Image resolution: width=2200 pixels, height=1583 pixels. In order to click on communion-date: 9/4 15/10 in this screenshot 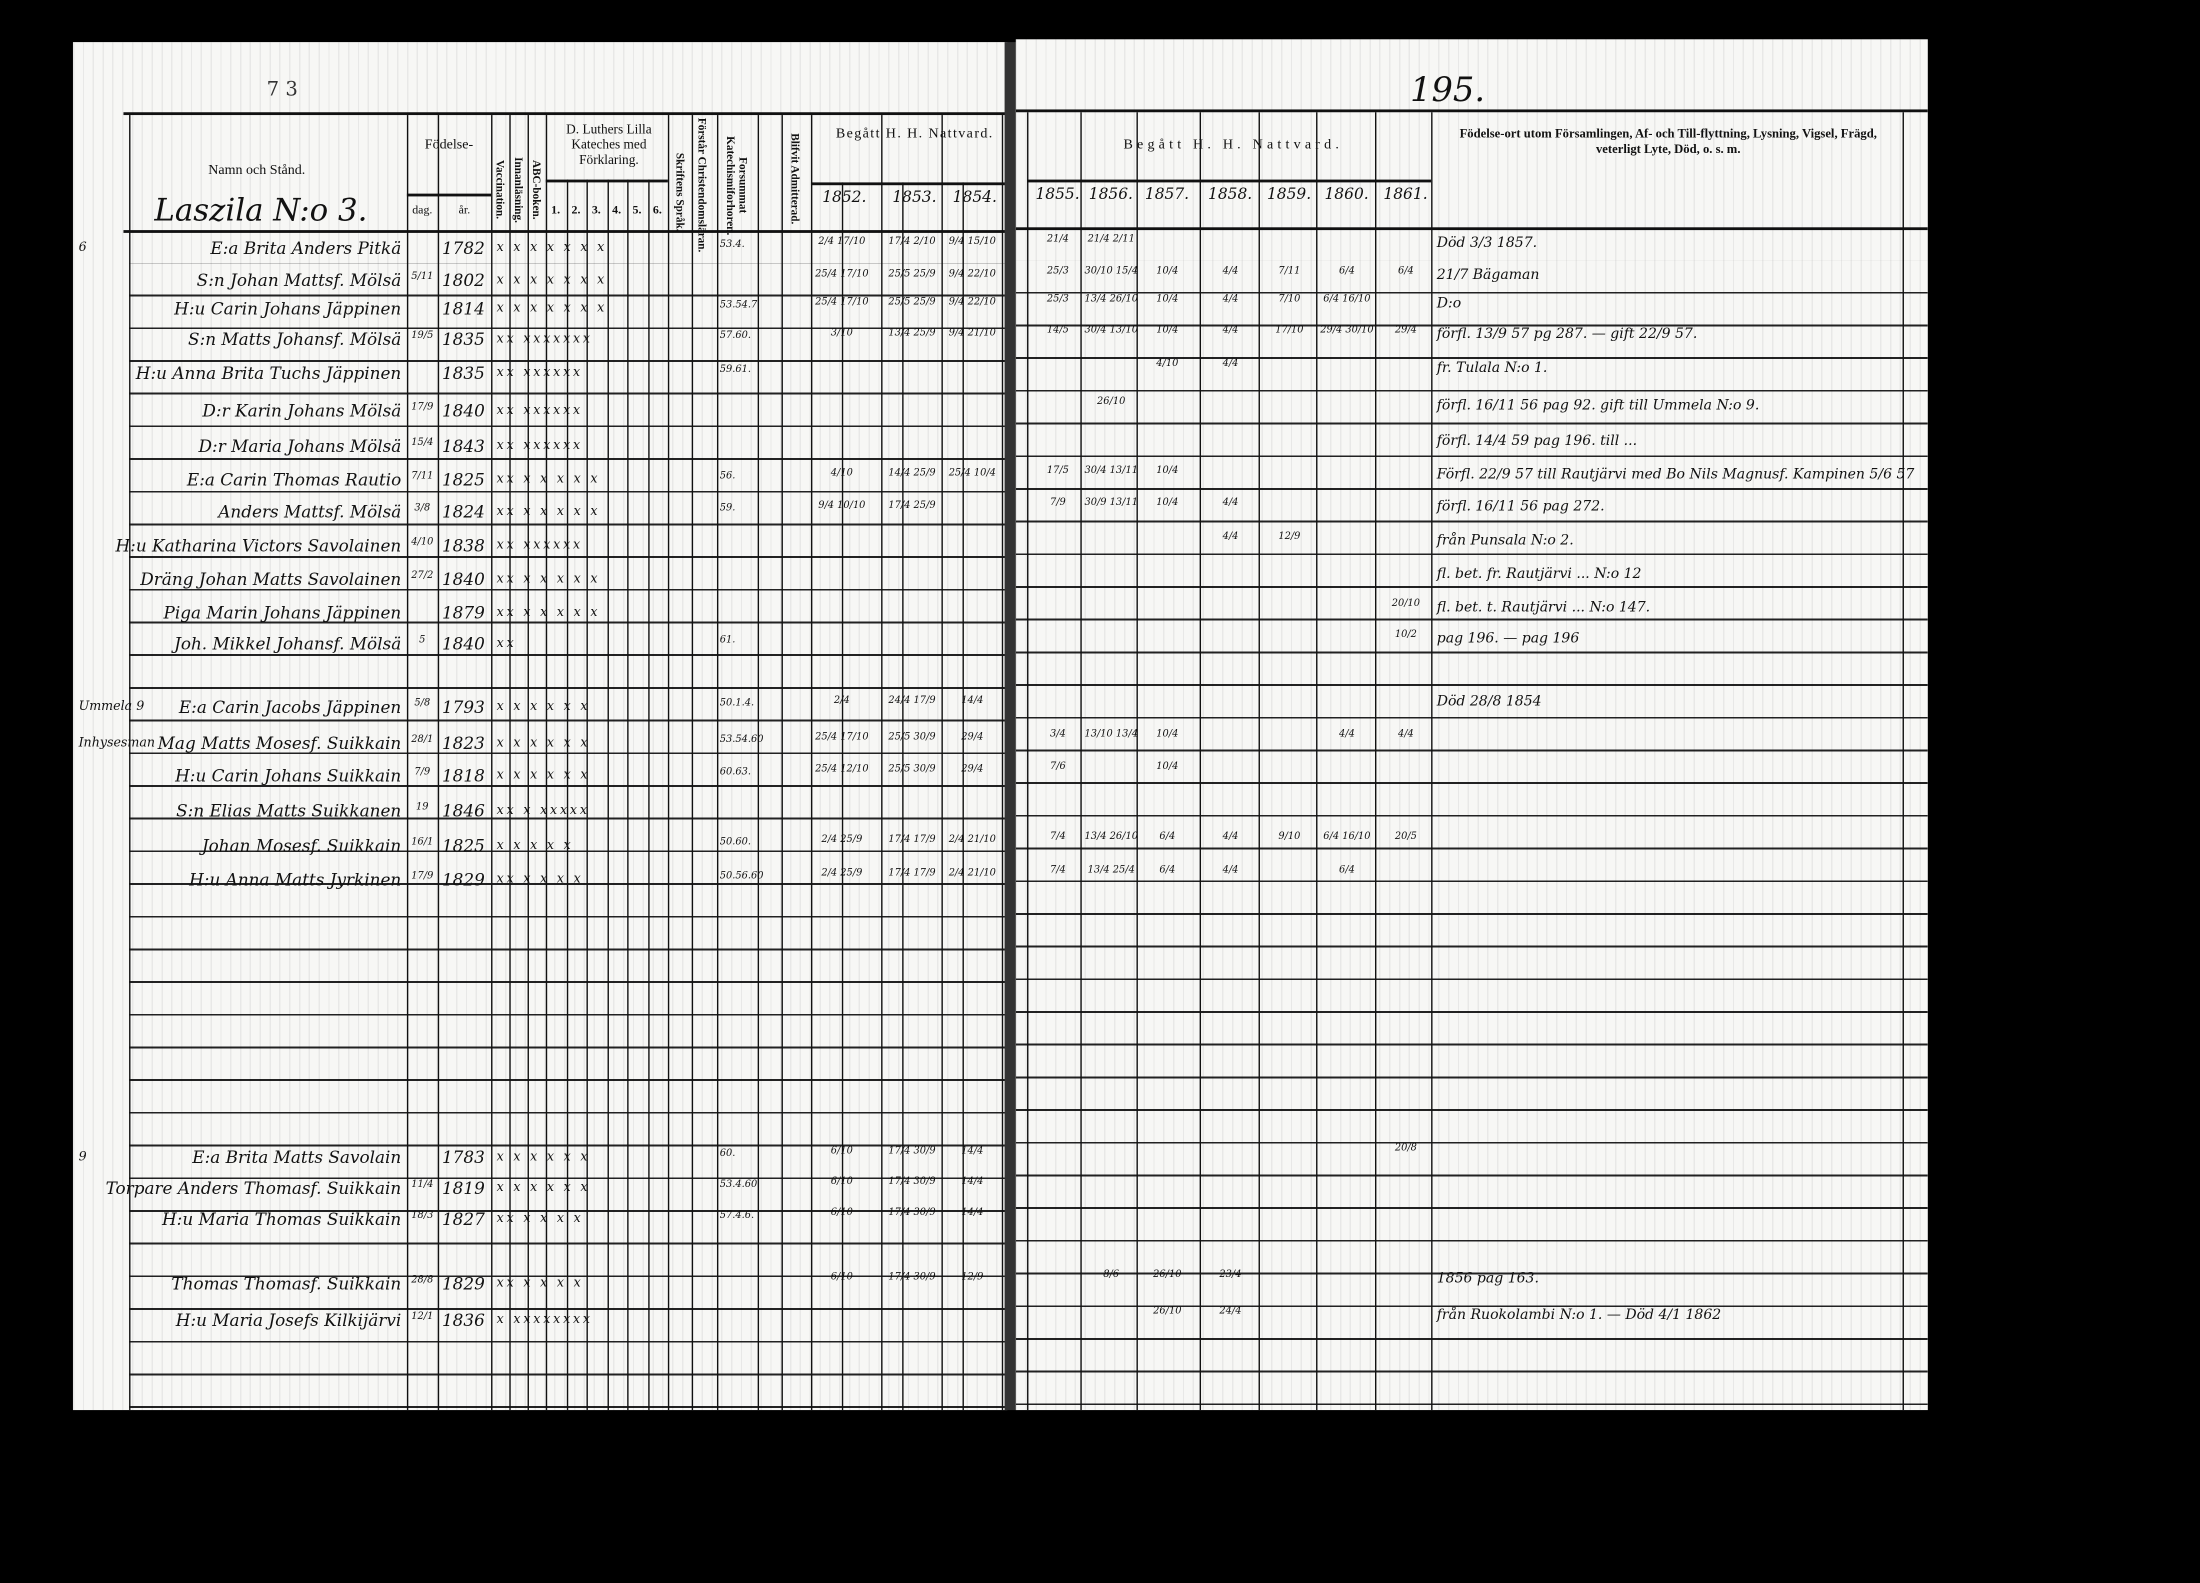, I will do `click(972, 241)`.